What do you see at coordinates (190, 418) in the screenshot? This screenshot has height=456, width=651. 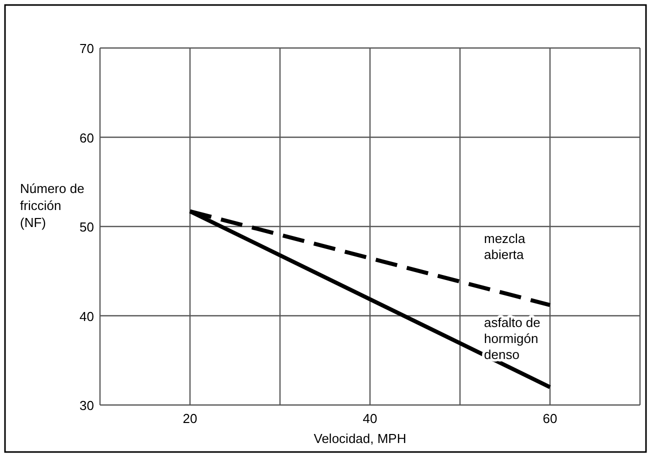 I see `x-tick-label: 20` at bounding box center [190, 418].